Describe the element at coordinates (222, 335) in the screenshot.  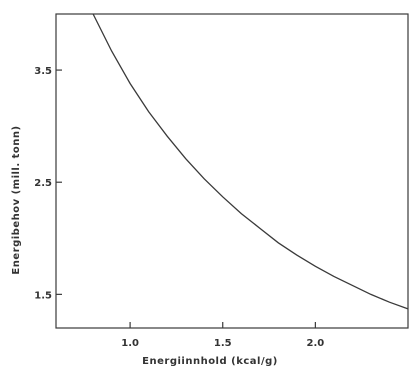
I see `x-axis-ticks: 1.0 1.5 2.0` at that location.